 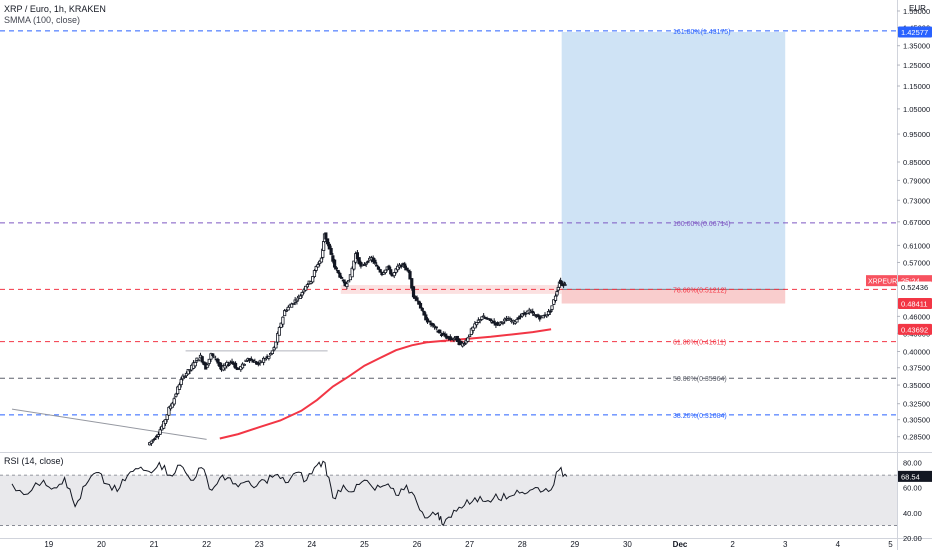 What do you see at coordinates (916, 245) in the screenshot?
I see `price-tick-label: 0.61000` at bounding box center [916, 245].